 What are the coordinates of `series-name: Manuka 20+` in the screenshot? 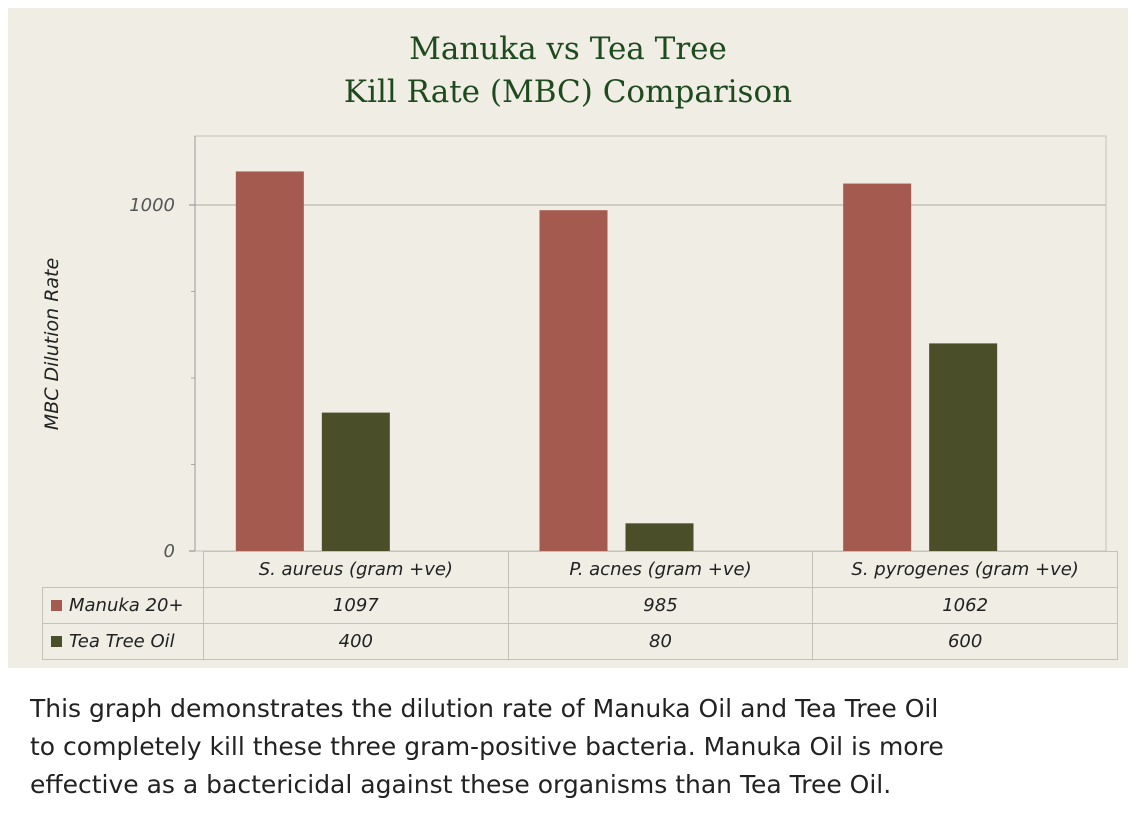 It's located at (126, 605).